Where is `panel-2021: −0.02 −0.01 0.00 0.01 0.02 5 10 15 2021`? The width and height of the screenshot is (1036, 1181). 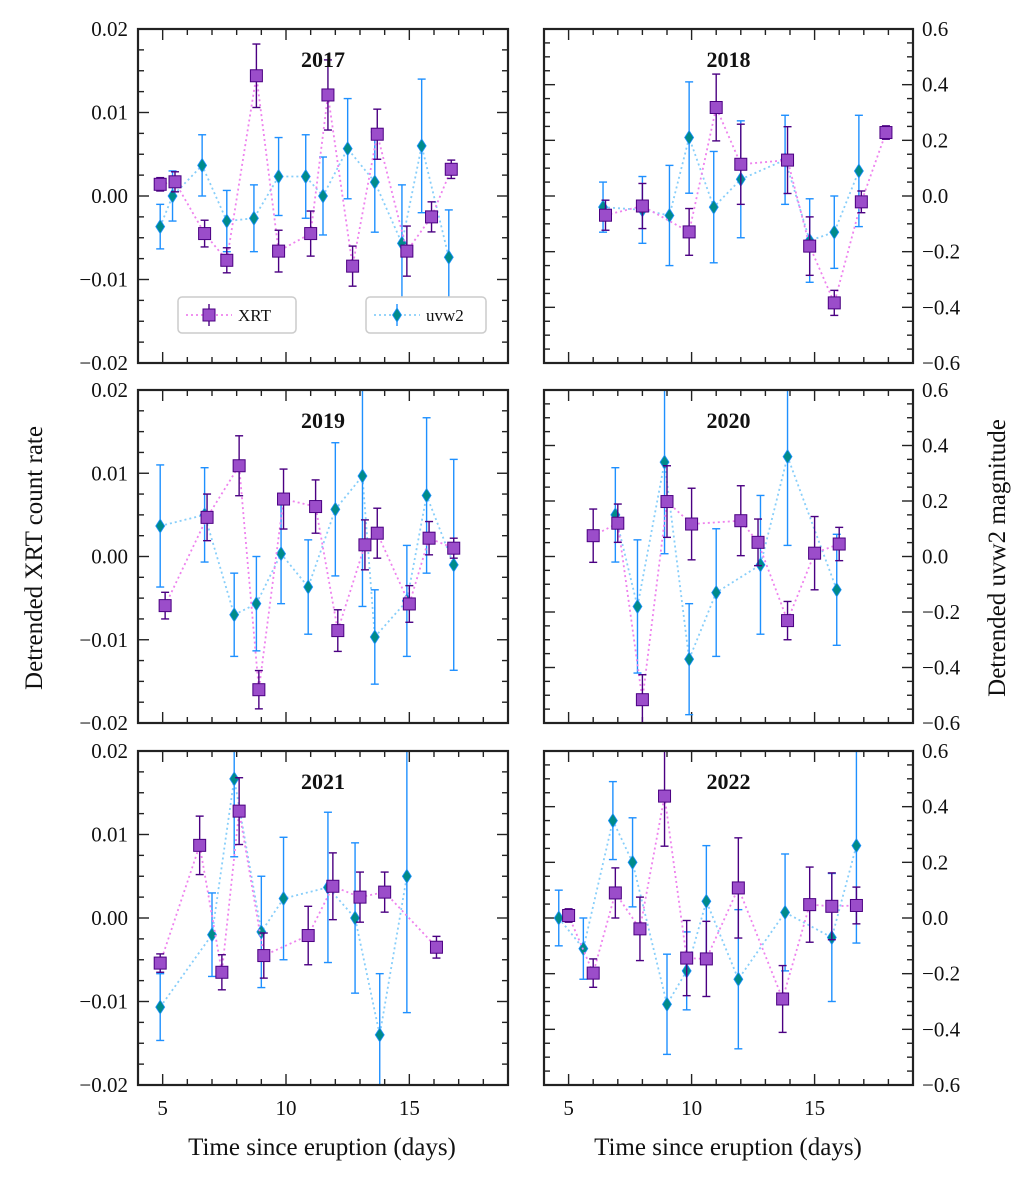
panel-2021: −0.02 −0.01 0.00 0.01 0.02 5 10 15 2021 is located at coordinates (294, 929).